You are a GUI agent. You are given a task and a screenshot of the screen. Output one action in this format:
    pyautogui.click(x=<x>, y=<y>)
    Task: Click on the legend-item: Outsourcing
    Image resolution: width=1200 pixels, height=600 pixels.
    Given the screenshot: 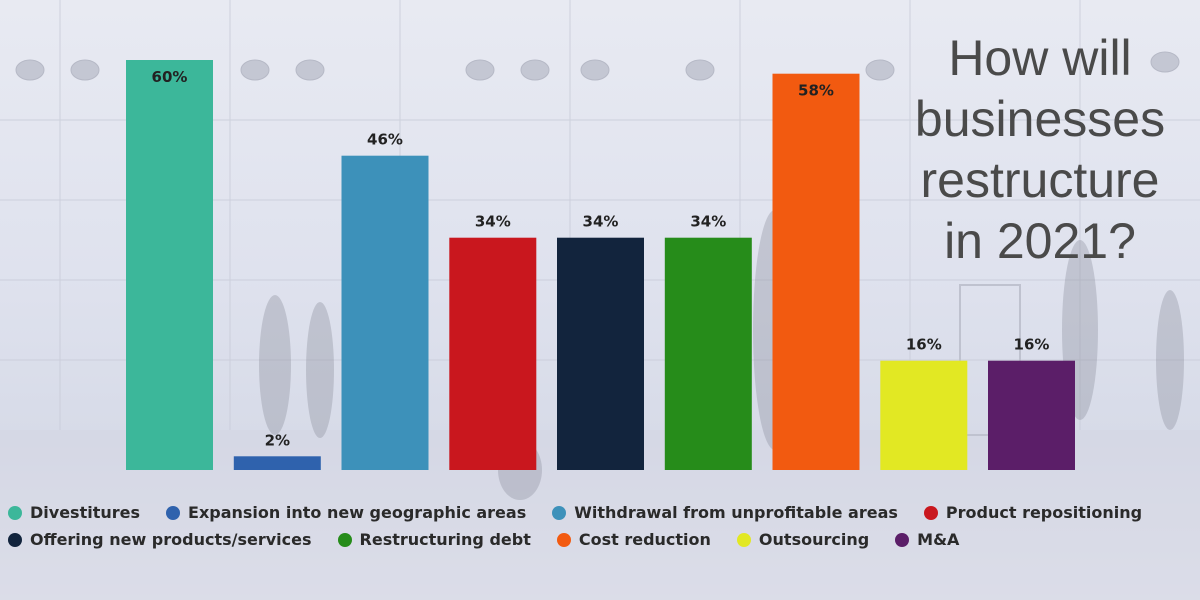 What is the action you would take?
    pyautogui.click(x=803, y=539)
    